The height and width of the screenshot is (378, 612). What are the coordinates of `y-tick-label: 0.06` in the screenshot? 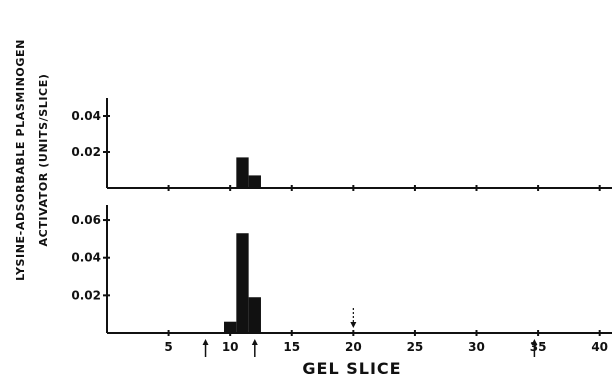 It's located at (86, 220).